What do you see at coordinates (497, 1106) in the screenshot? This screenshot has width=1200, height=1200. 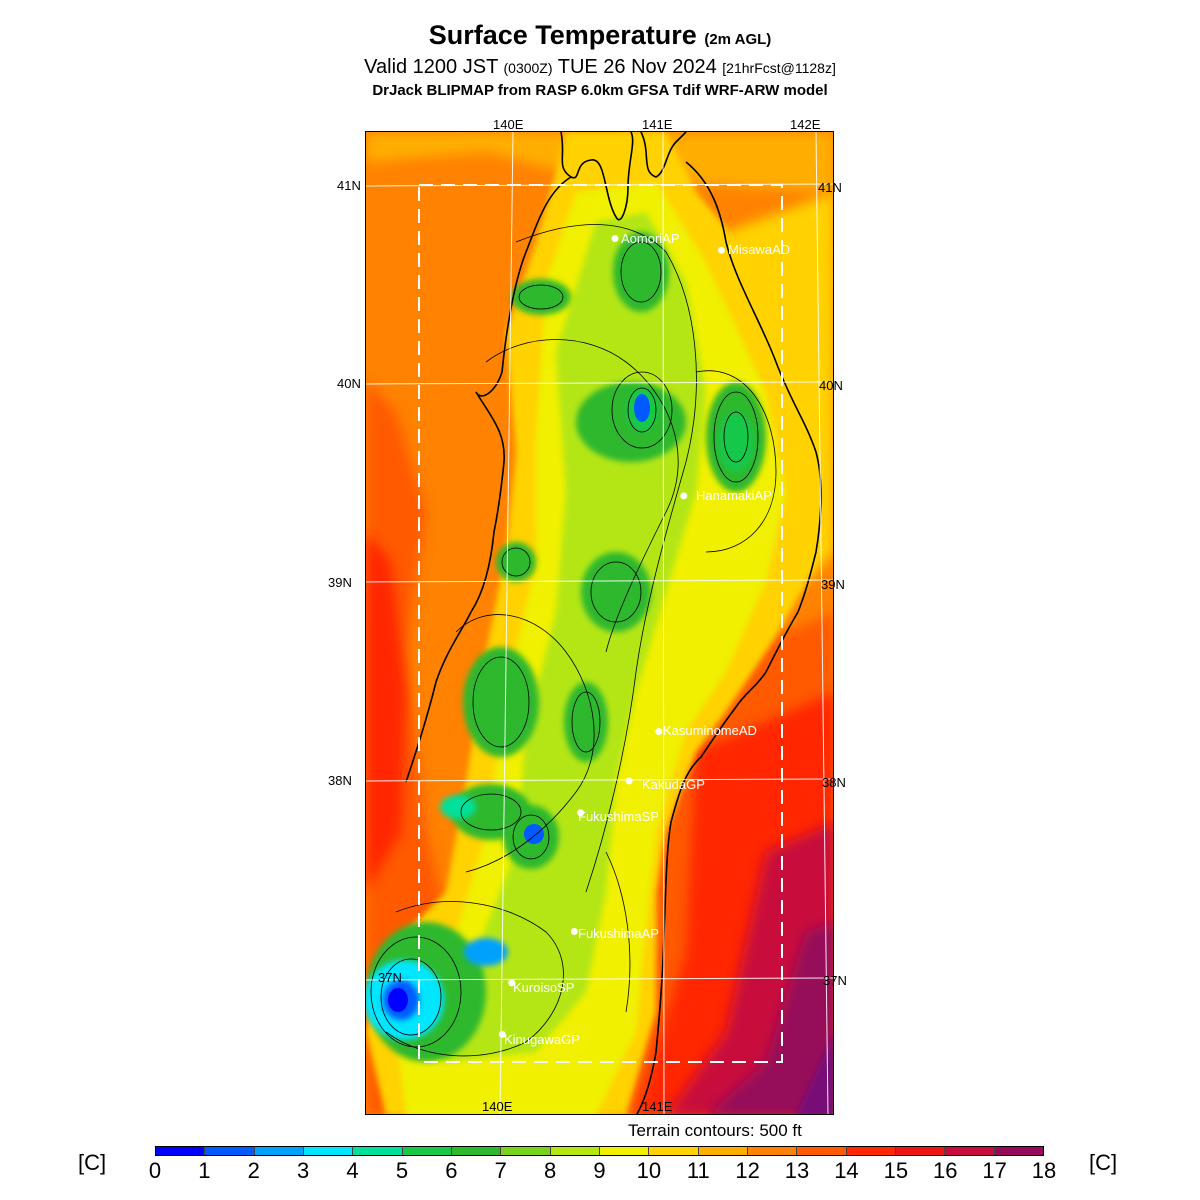 I see `lon-label-bottom-140e: 140E` at bounding box center [497, 1106].